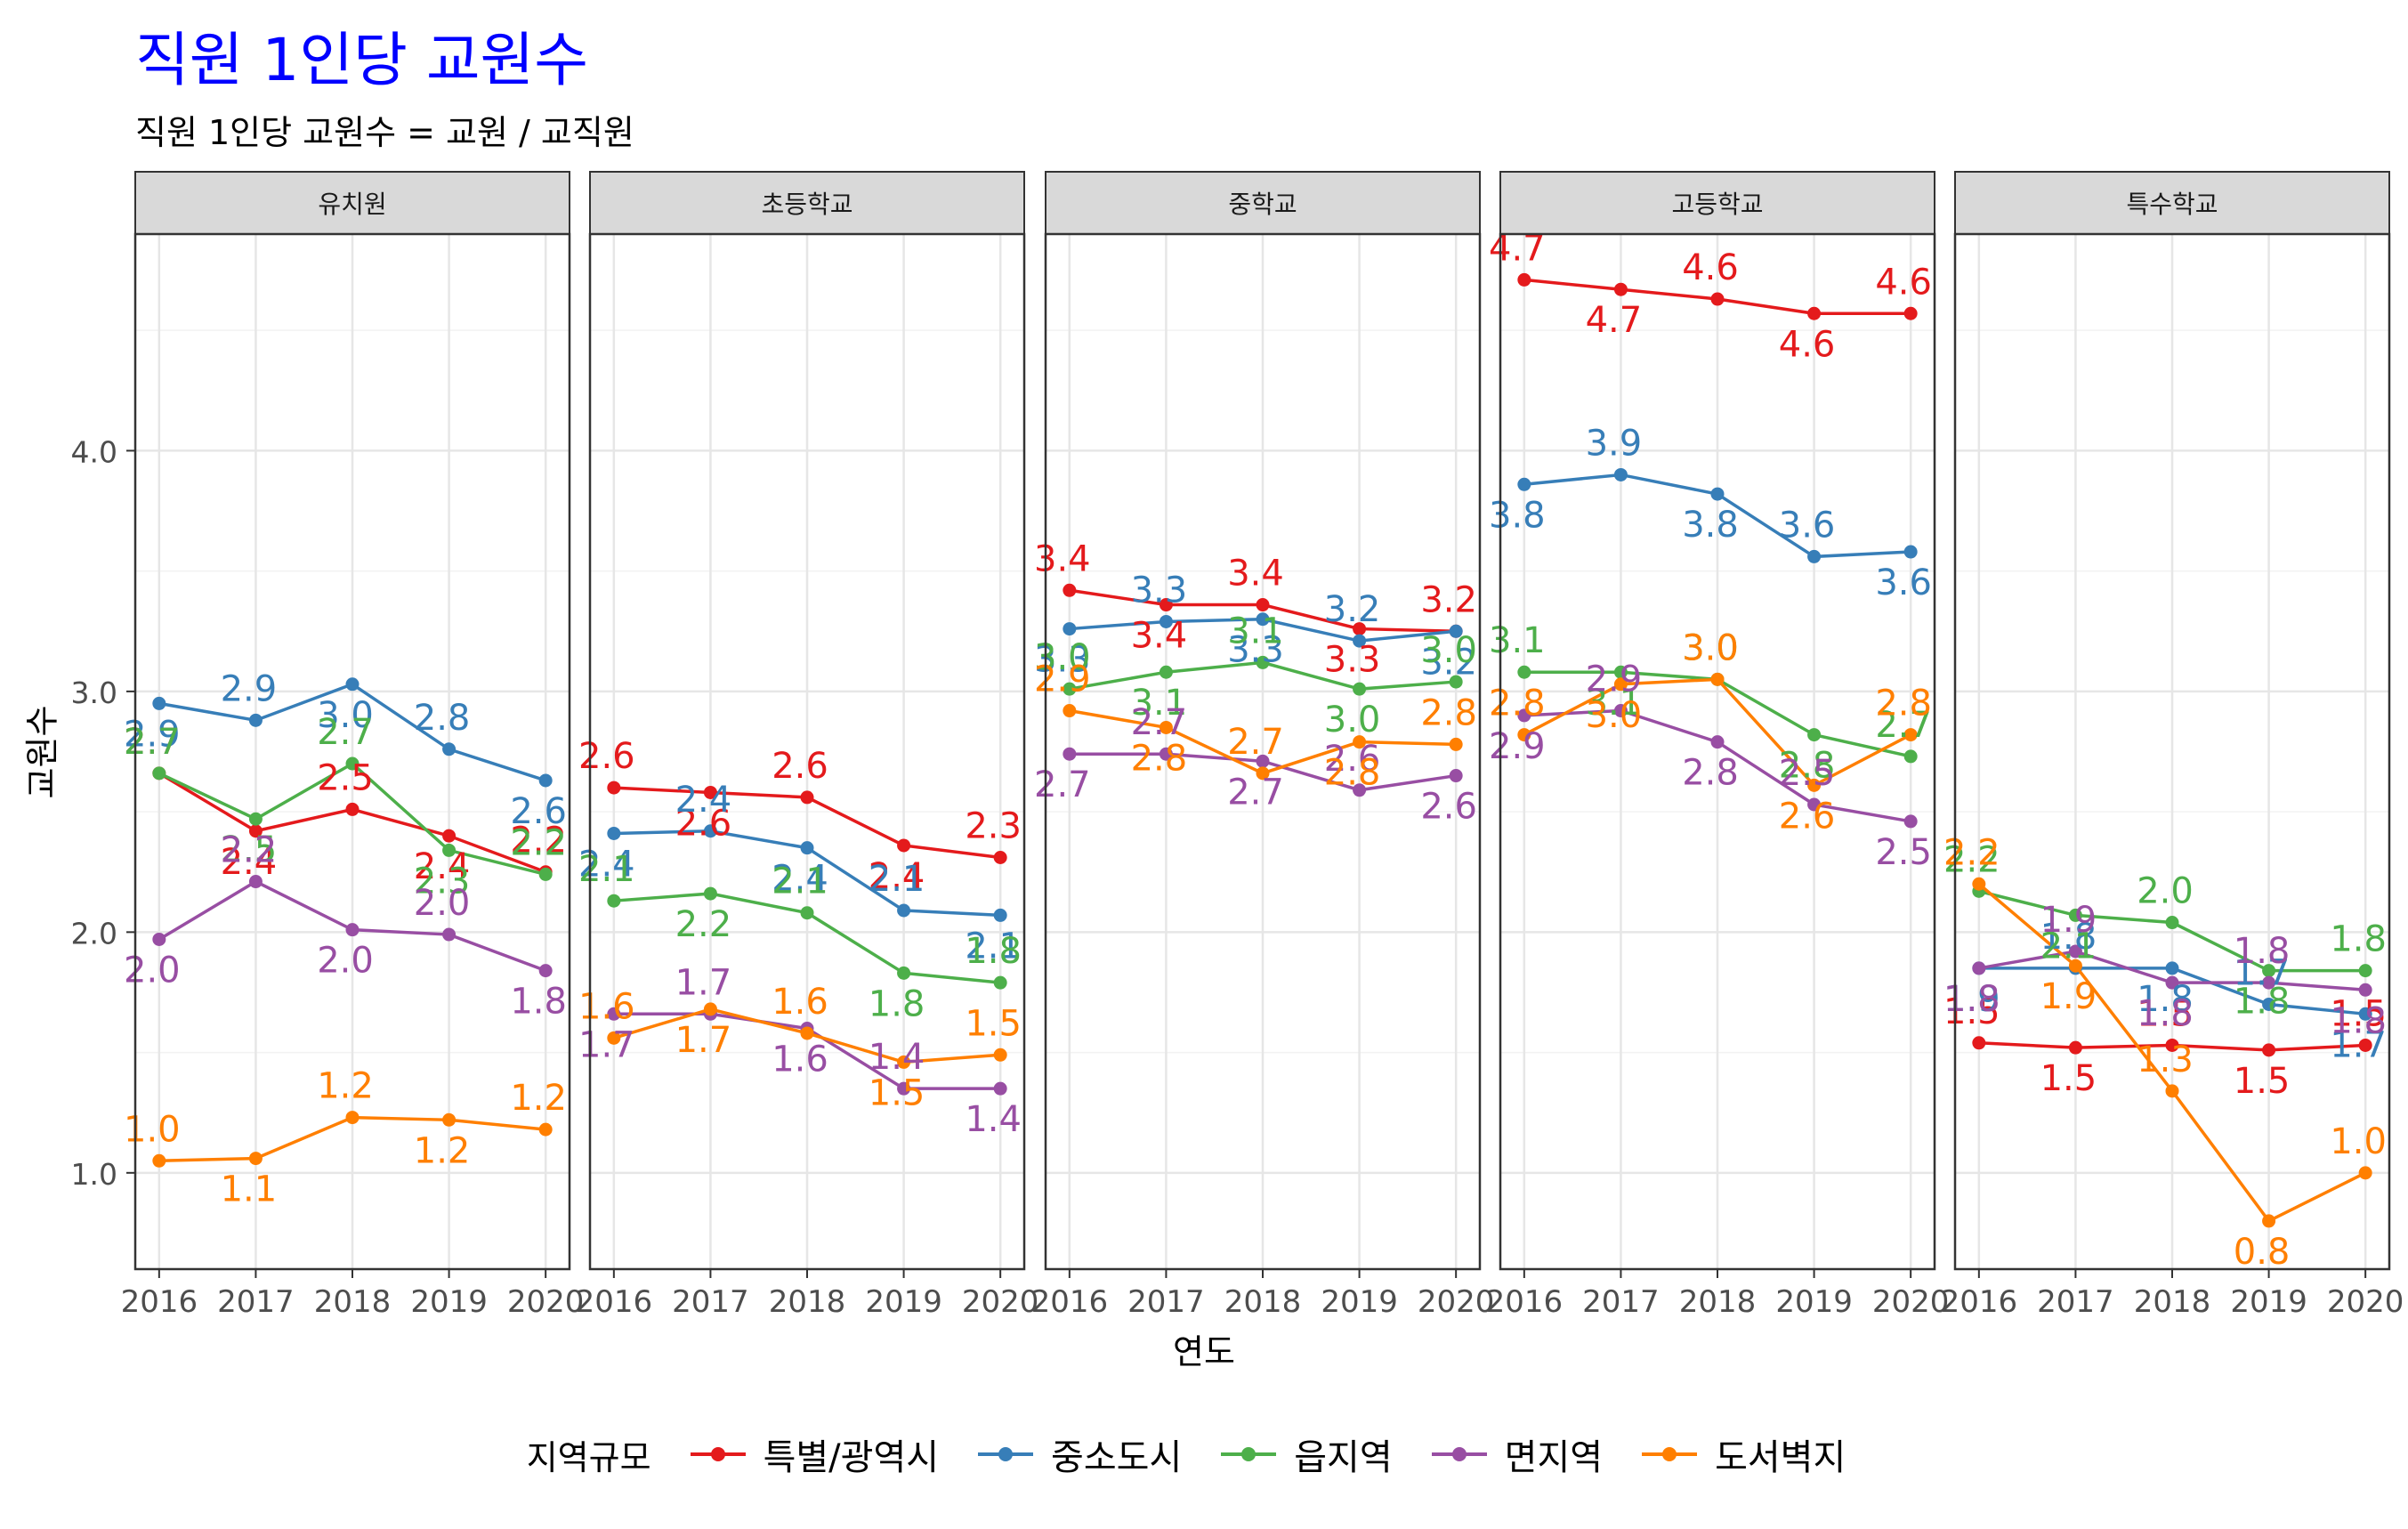 This screenshot has height=1529, width=2408. What do you see at coordinates (1554, 1458) in the screenshot?
I see `legend-label: 면지역` at bounding box center [1554, 1458].